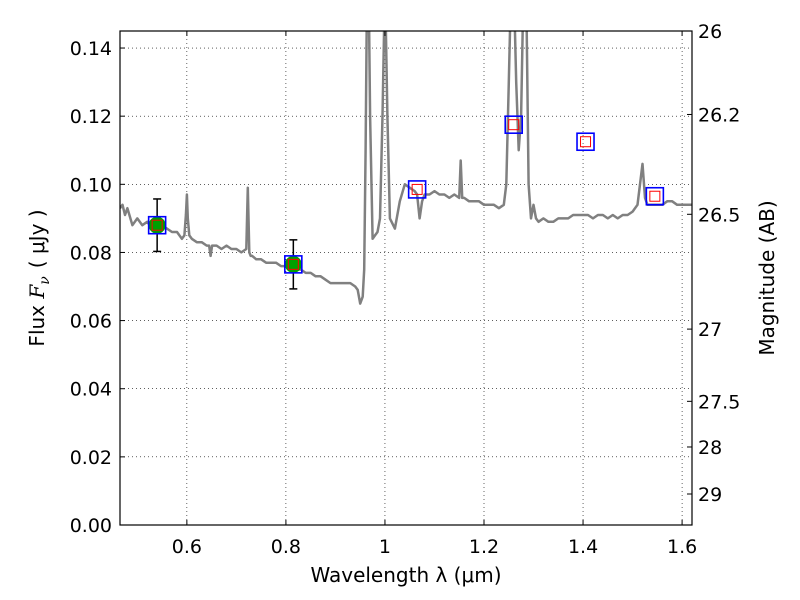 This screenshot has height=600, width=800. Describe the element at coordinates (682, 547) in the screenshot. I see `x-tick-label: 1.6` at that location.